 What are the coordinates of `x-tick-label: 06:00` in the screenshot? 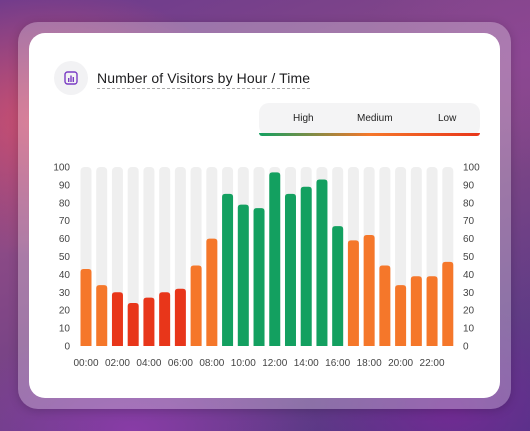 It's located at (180, 363).